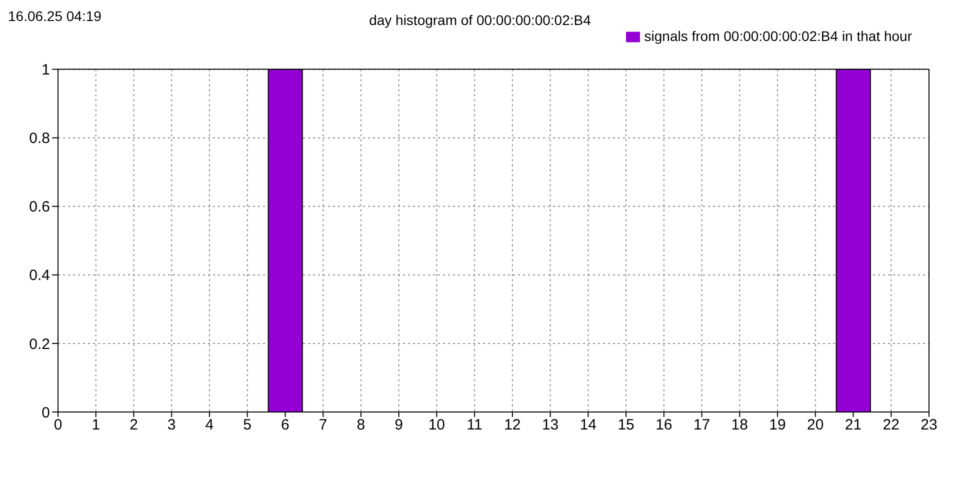 The height and width of the screenshot is (480, 960). What do you see at coordinates (480, 20) in the screenshot?
I see `chart-title: day histogram of 00:00:00:00:02:B4` at bounding box center [480, 20].